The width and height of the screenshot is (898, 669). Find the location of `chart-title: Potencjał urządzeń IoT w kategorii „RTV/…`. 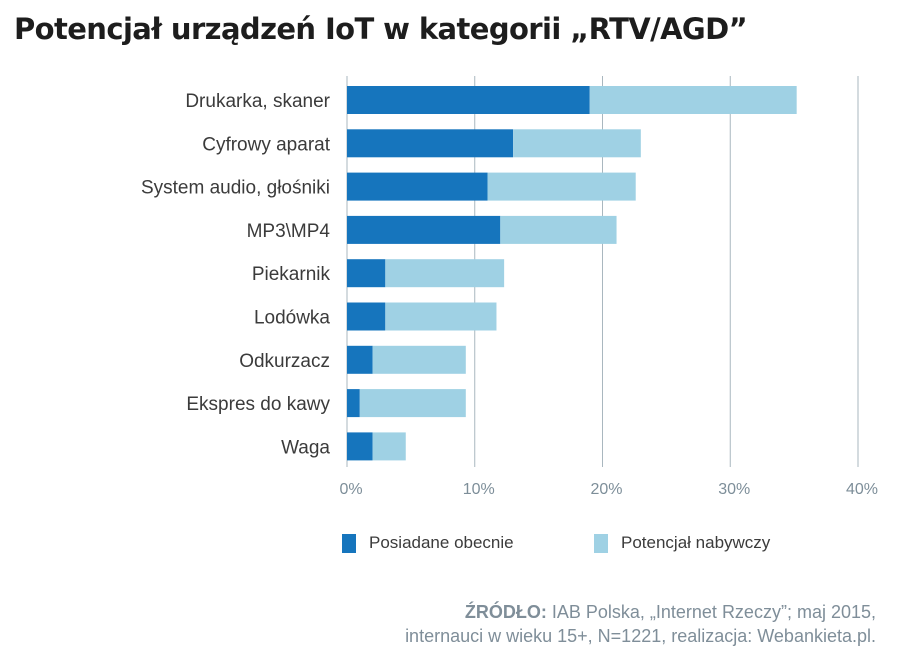

chart-title: Potencjał urządzeń IoT w kategorii „RTV/… is located at coordinates (381, 29).